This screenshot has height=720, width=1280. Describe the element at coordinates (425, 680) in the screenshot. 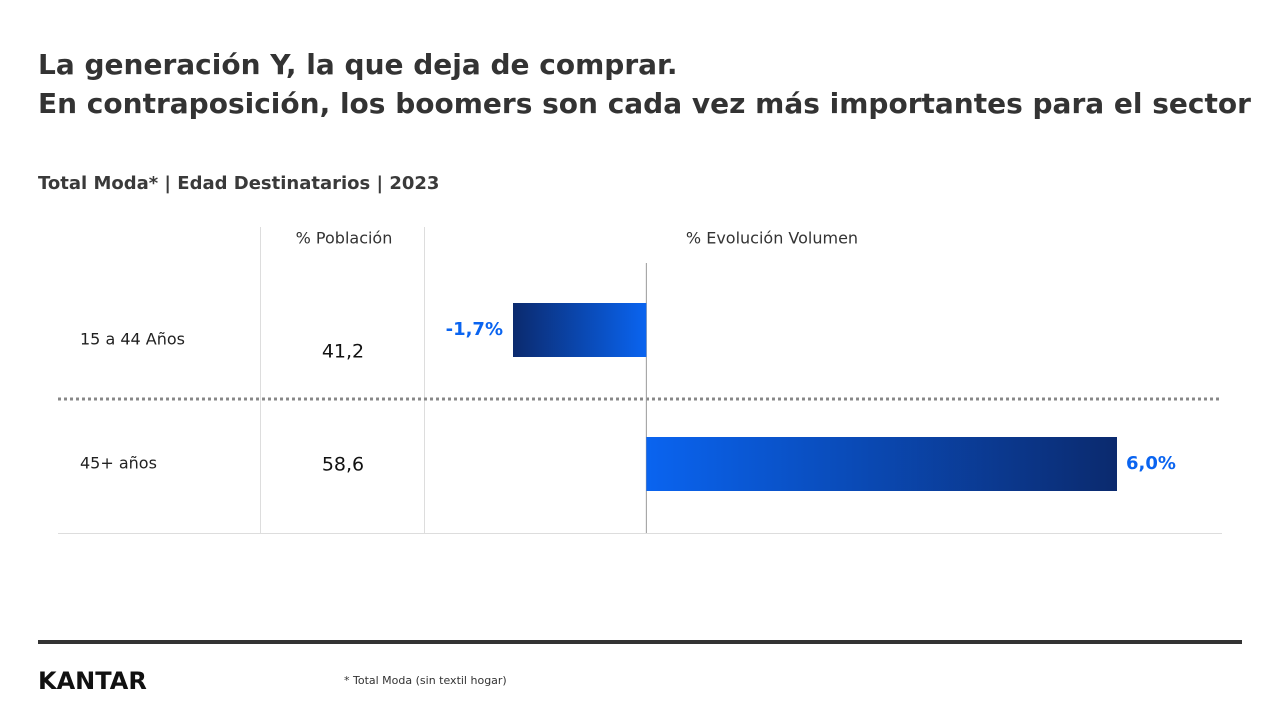

I see `footnote: * Total Moda (sin textil hogar)` at that location.